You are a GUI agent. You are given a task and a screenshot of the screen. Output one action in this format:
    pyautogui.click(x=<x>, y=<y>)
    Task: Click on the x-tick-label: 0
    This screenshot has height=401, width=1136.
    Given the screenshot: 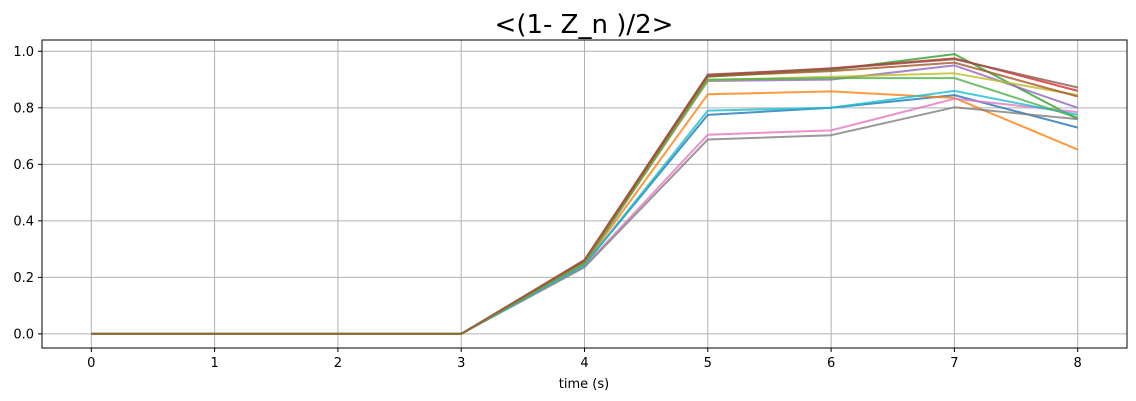 What is the action you would take?
    pyautogui.click(x=91, y=363)
    